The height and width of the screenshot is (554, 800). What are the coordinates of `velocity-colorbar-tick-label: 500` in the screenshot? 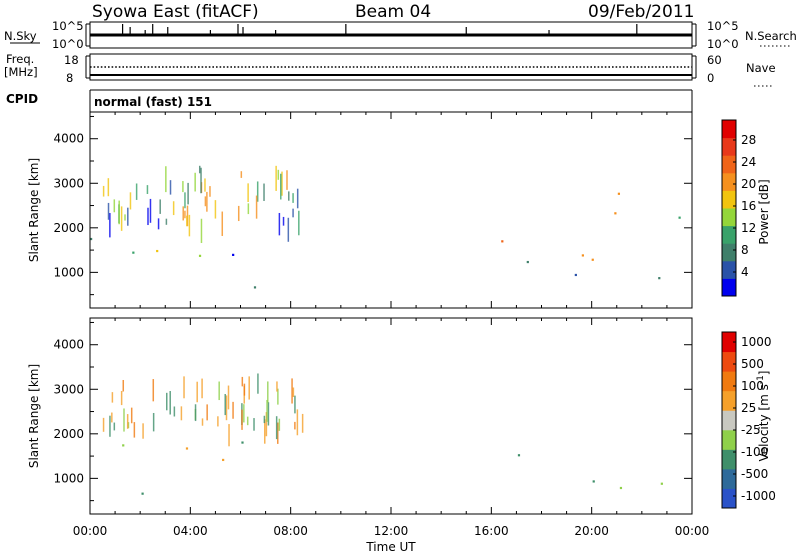 It's located at (752, 364).